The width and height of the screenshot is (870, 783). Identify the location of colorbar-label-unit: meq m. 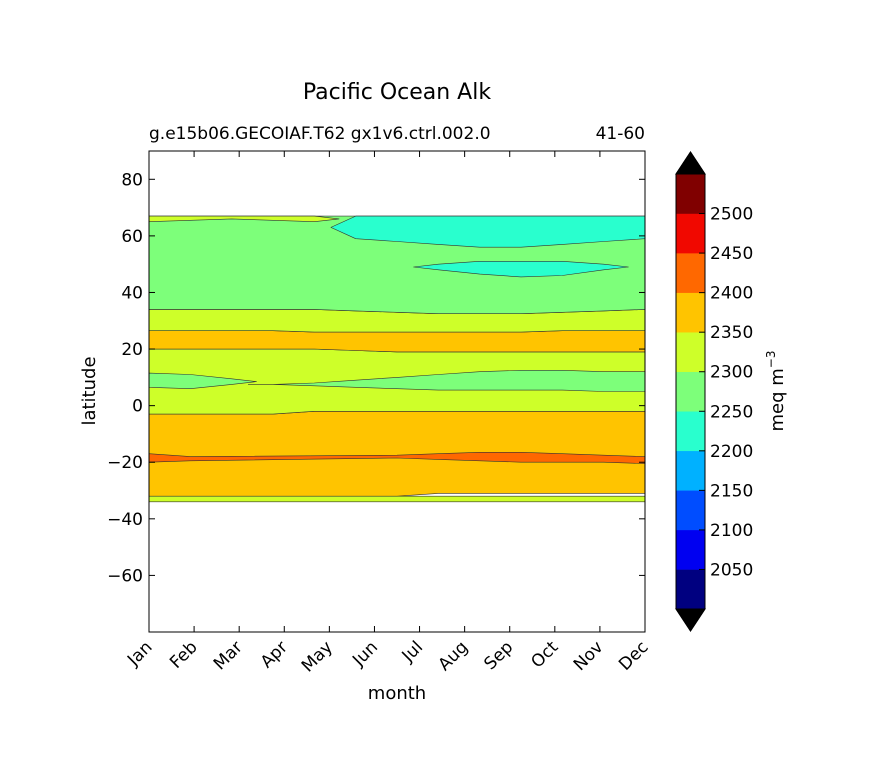
(777, 399).